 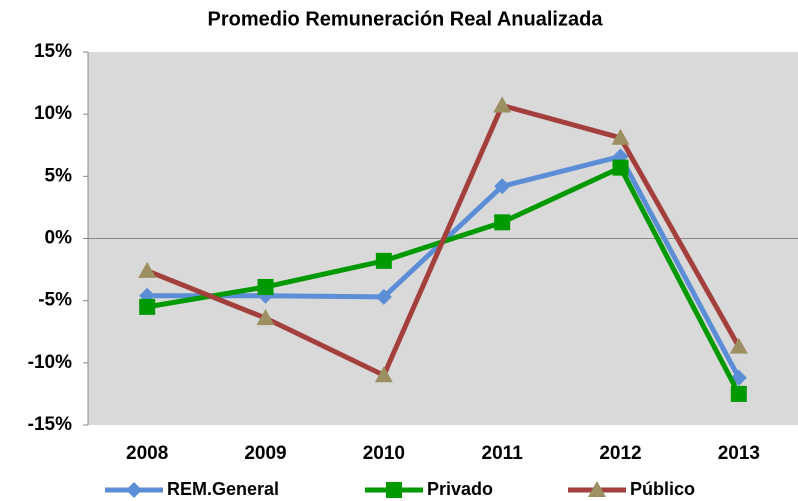 What do you see at coordinates (55, 300) in the screenshot?
I see `y-tick-label: -5%` at bounding box center [55, 300].